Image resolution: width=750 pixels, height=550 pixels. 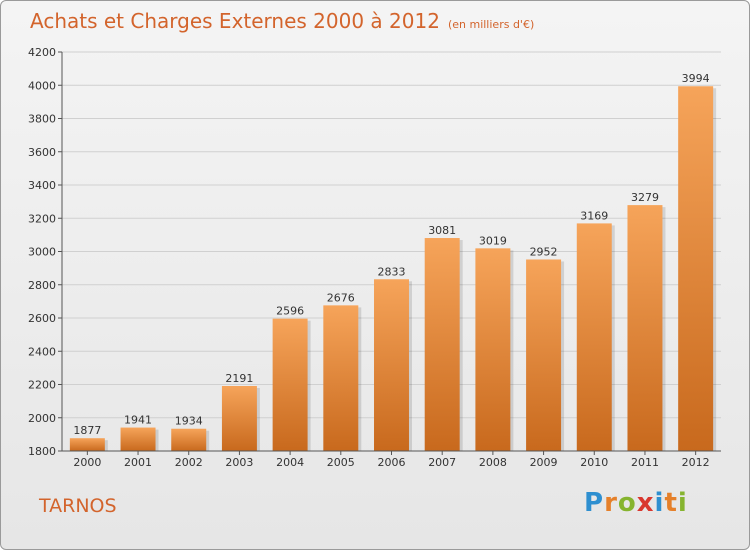 I want to click on bar-2006, so click(x=391, y=365).